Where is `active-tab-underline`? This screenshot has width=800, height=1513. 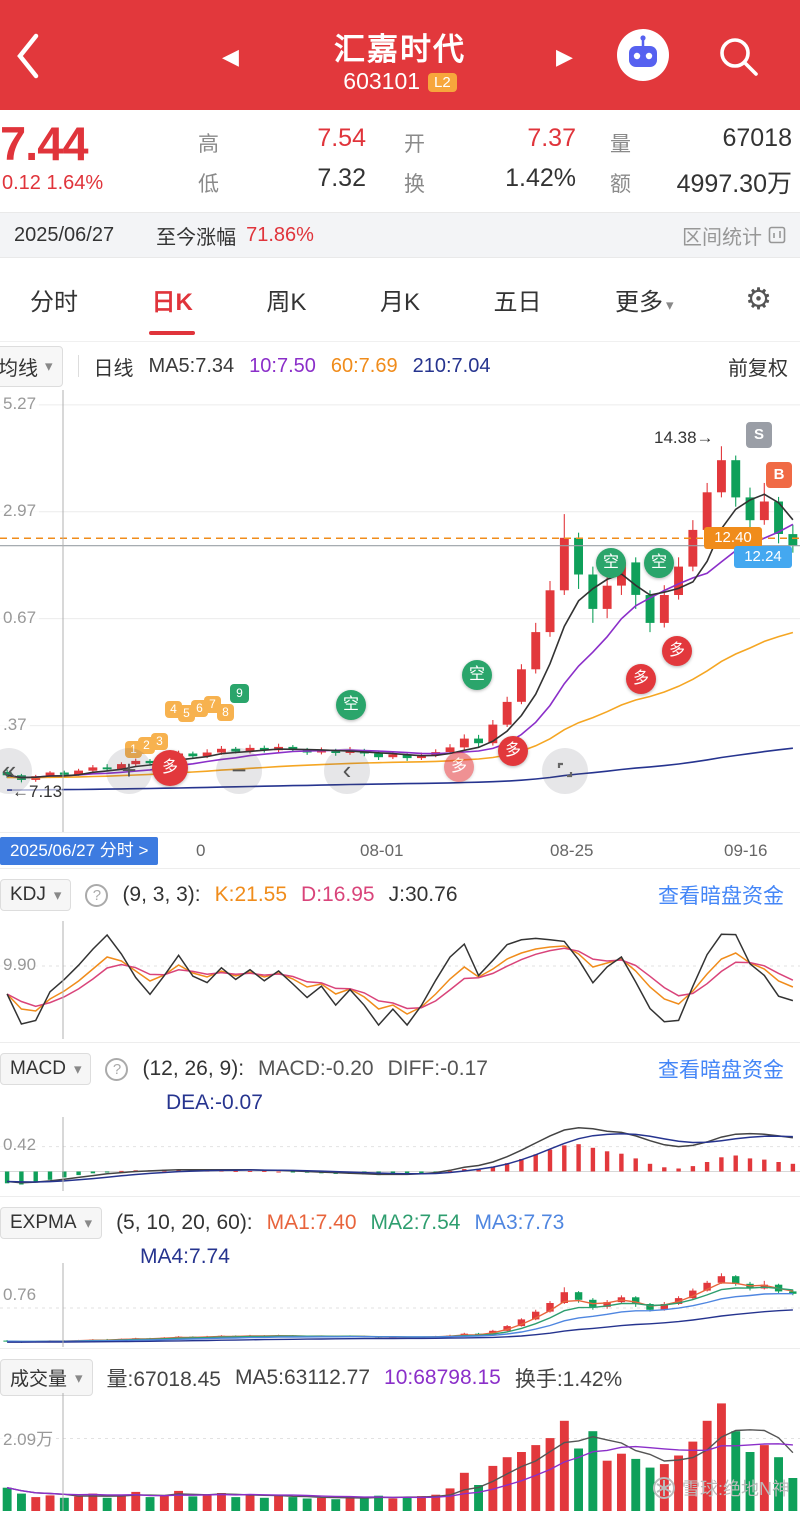 active-tab-underline is located at coordinates (172, 333).